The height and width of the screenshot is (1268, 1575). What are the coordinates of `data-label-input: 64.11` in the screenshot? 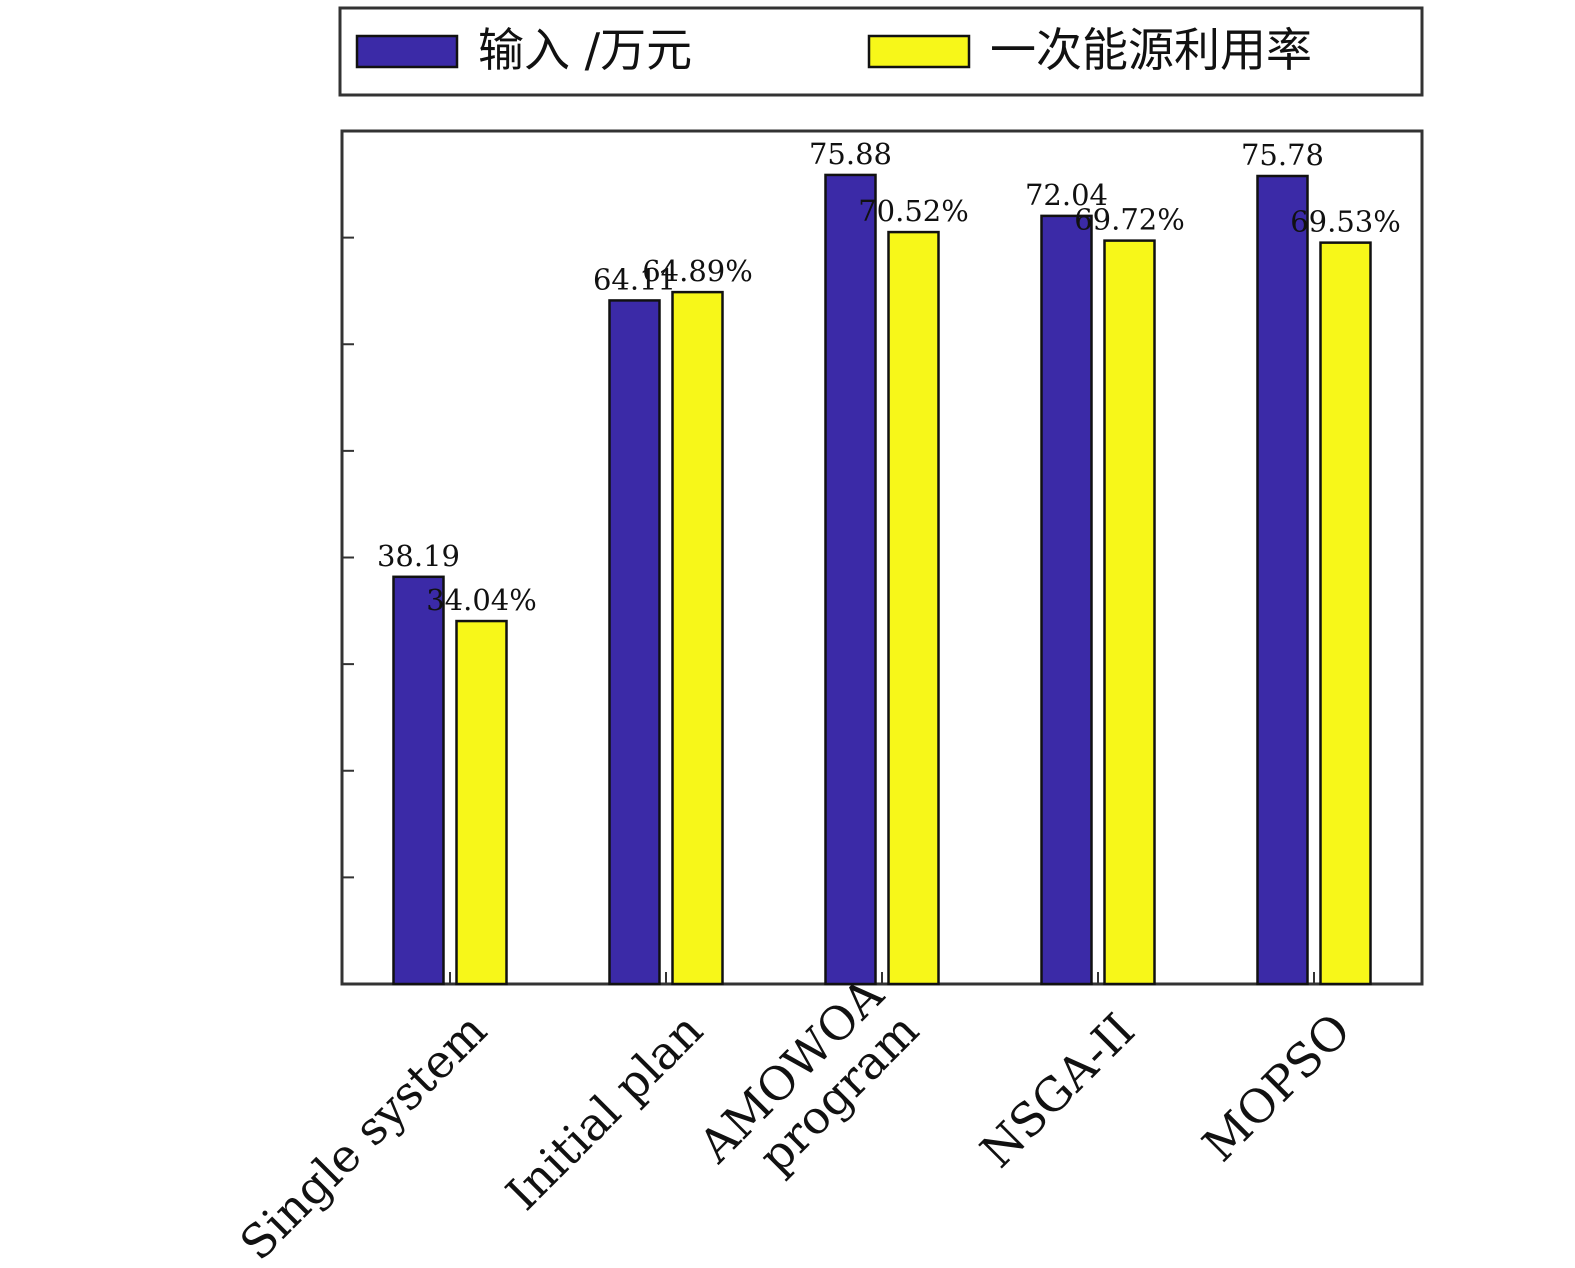 It's located at (634, 279).